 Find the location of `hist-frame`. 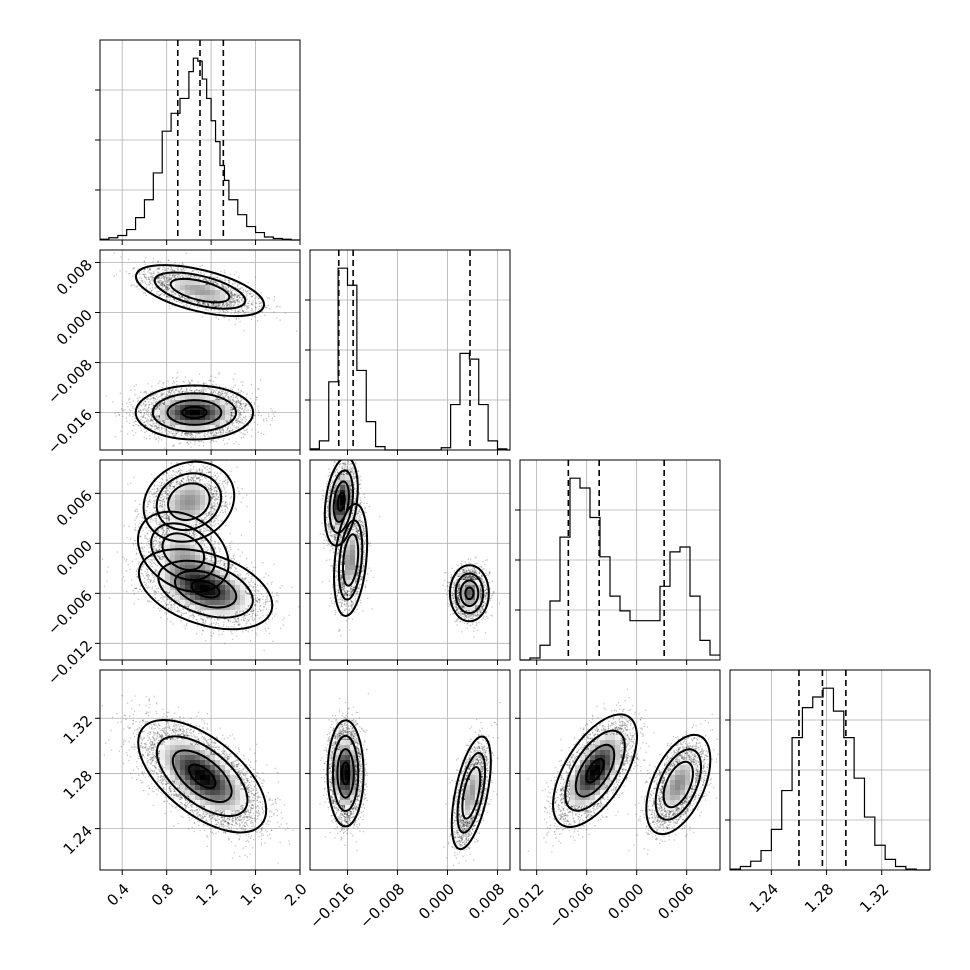

hist-frame is located at coordinates (200, 140).